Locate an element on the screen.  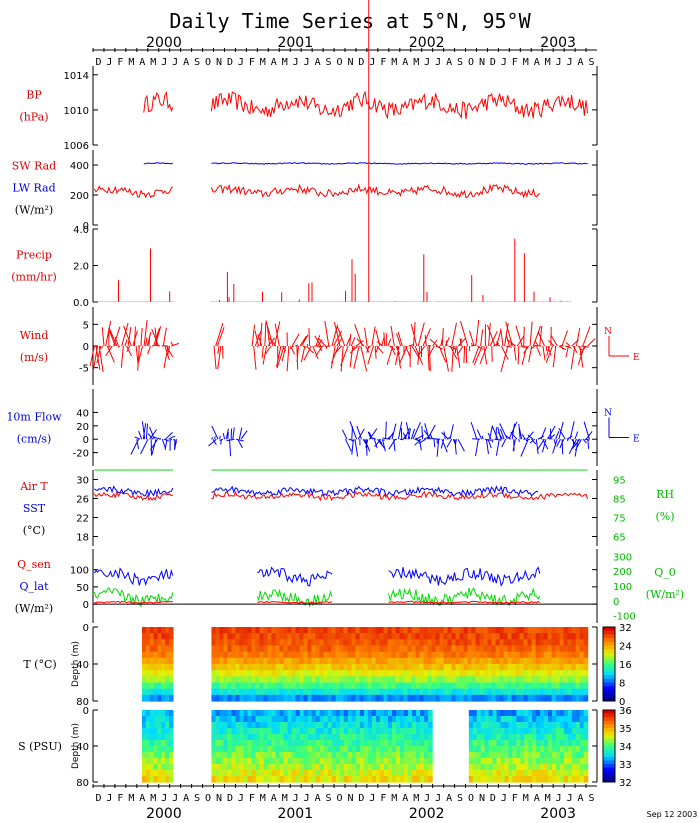
colorbar-cell is located at coordinates (609, 751).